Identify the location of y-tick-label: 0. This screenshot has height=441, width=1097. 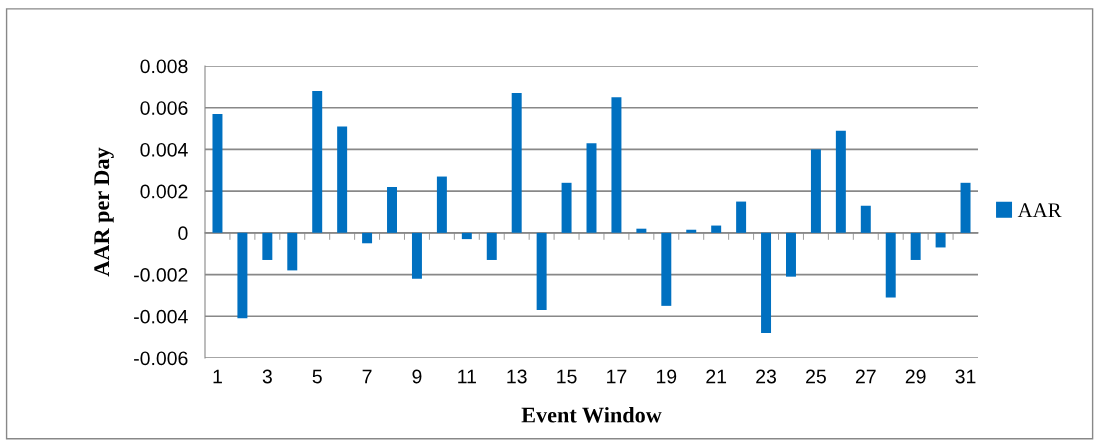
(183, 233).